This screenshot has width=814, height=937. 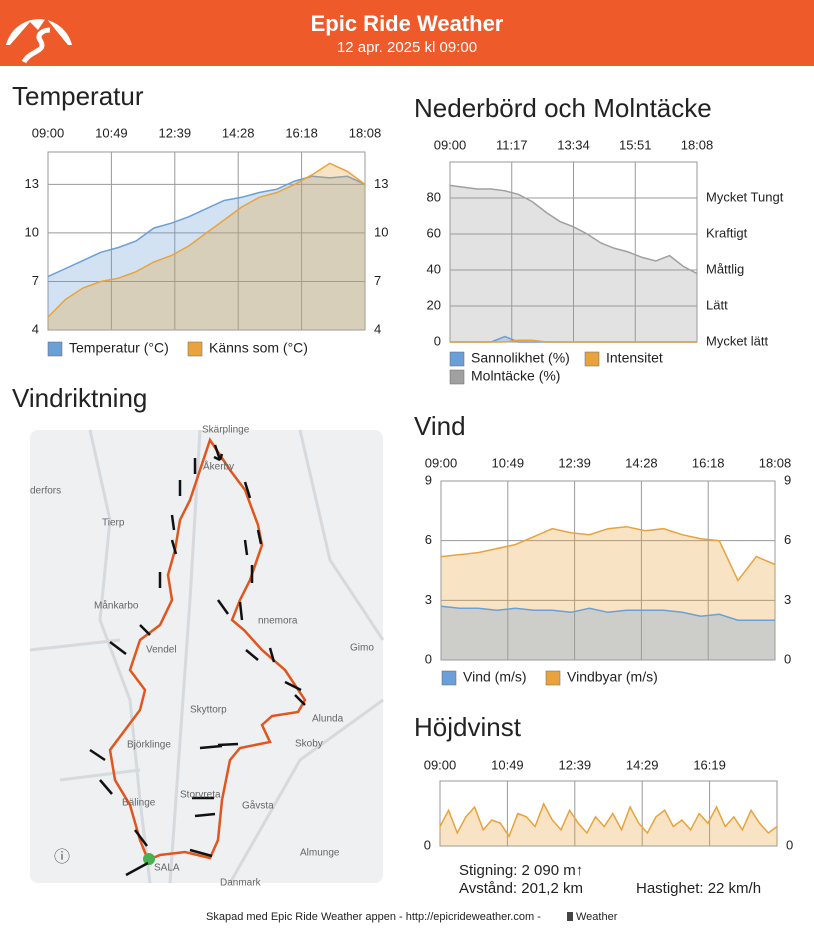 What do you see at coordinates (381, 183) in the screenshot?
I see `y2-tick-label: 13` at bounding box center [381, 183].